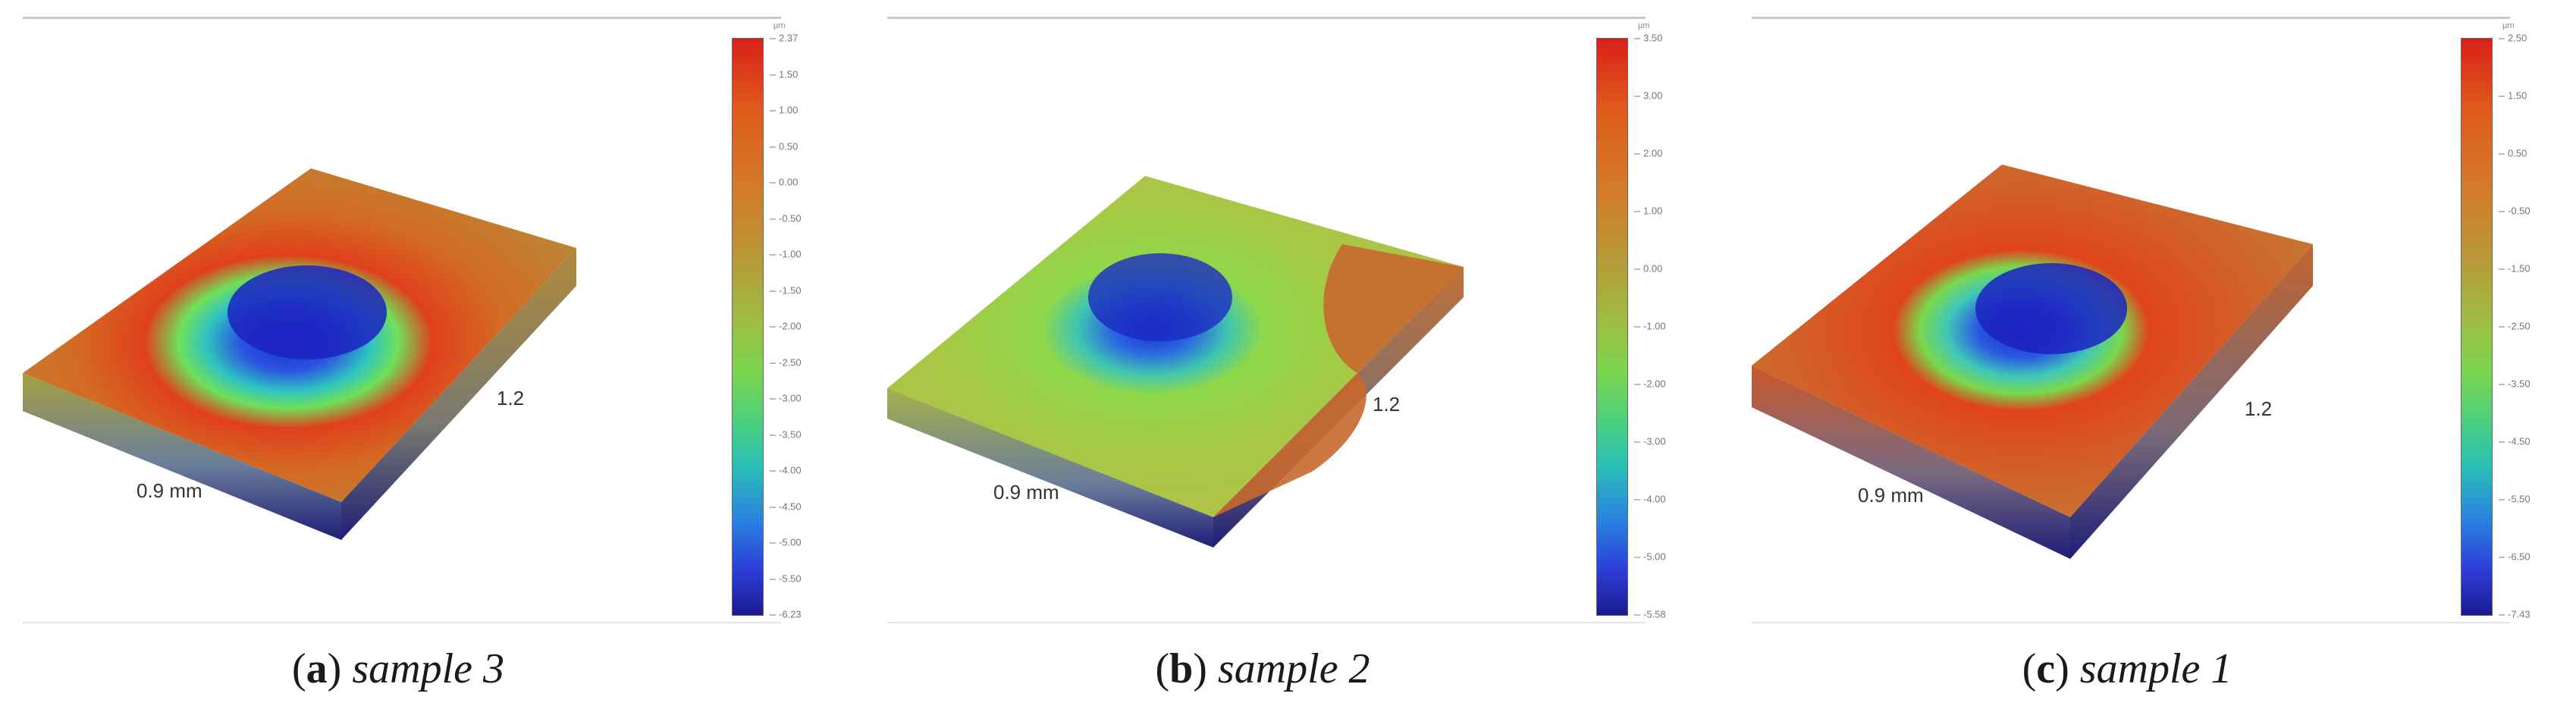 This screenshot has width=2576, height=728. What do you see at coordinates (2513, 38) in the screenshot?
I see `colorbar-tick-label: 2.50` at bounding box center [2513, 38].